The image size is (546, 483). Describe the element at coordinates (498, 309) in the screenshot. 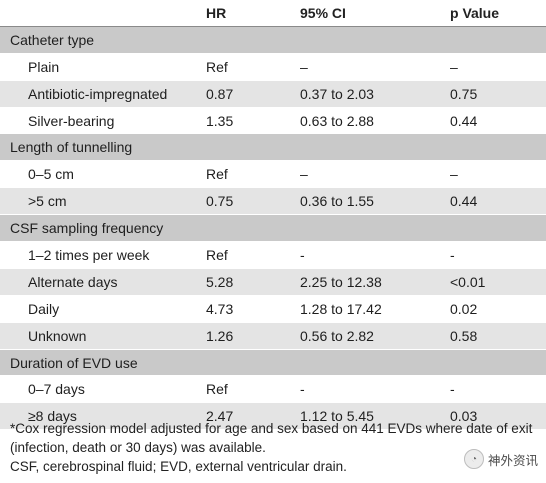

I see `cell-p-value: 0.02` at that location.